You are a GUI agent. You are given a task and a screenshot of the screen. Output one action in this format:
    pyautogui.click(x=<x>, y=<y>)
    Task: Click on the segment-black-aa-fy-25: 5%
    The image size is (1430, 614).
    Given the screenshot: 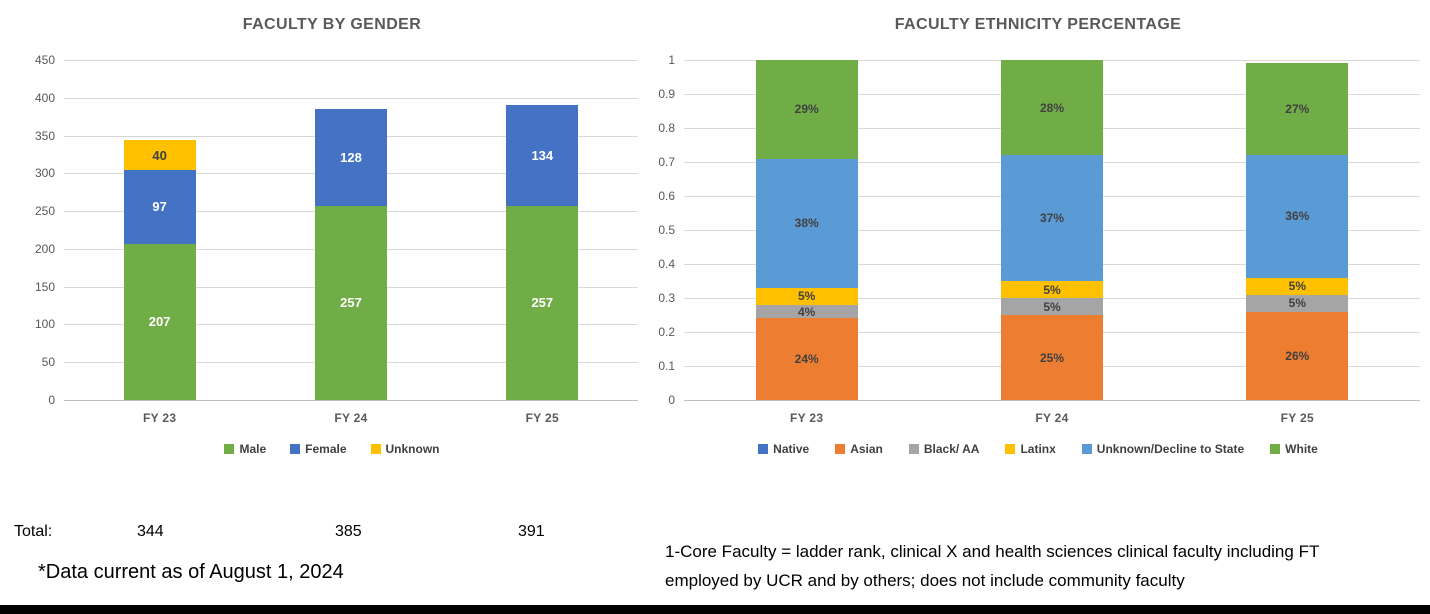 What is the action you would take?
    pyautogui.click(x=1297, y=303)
    